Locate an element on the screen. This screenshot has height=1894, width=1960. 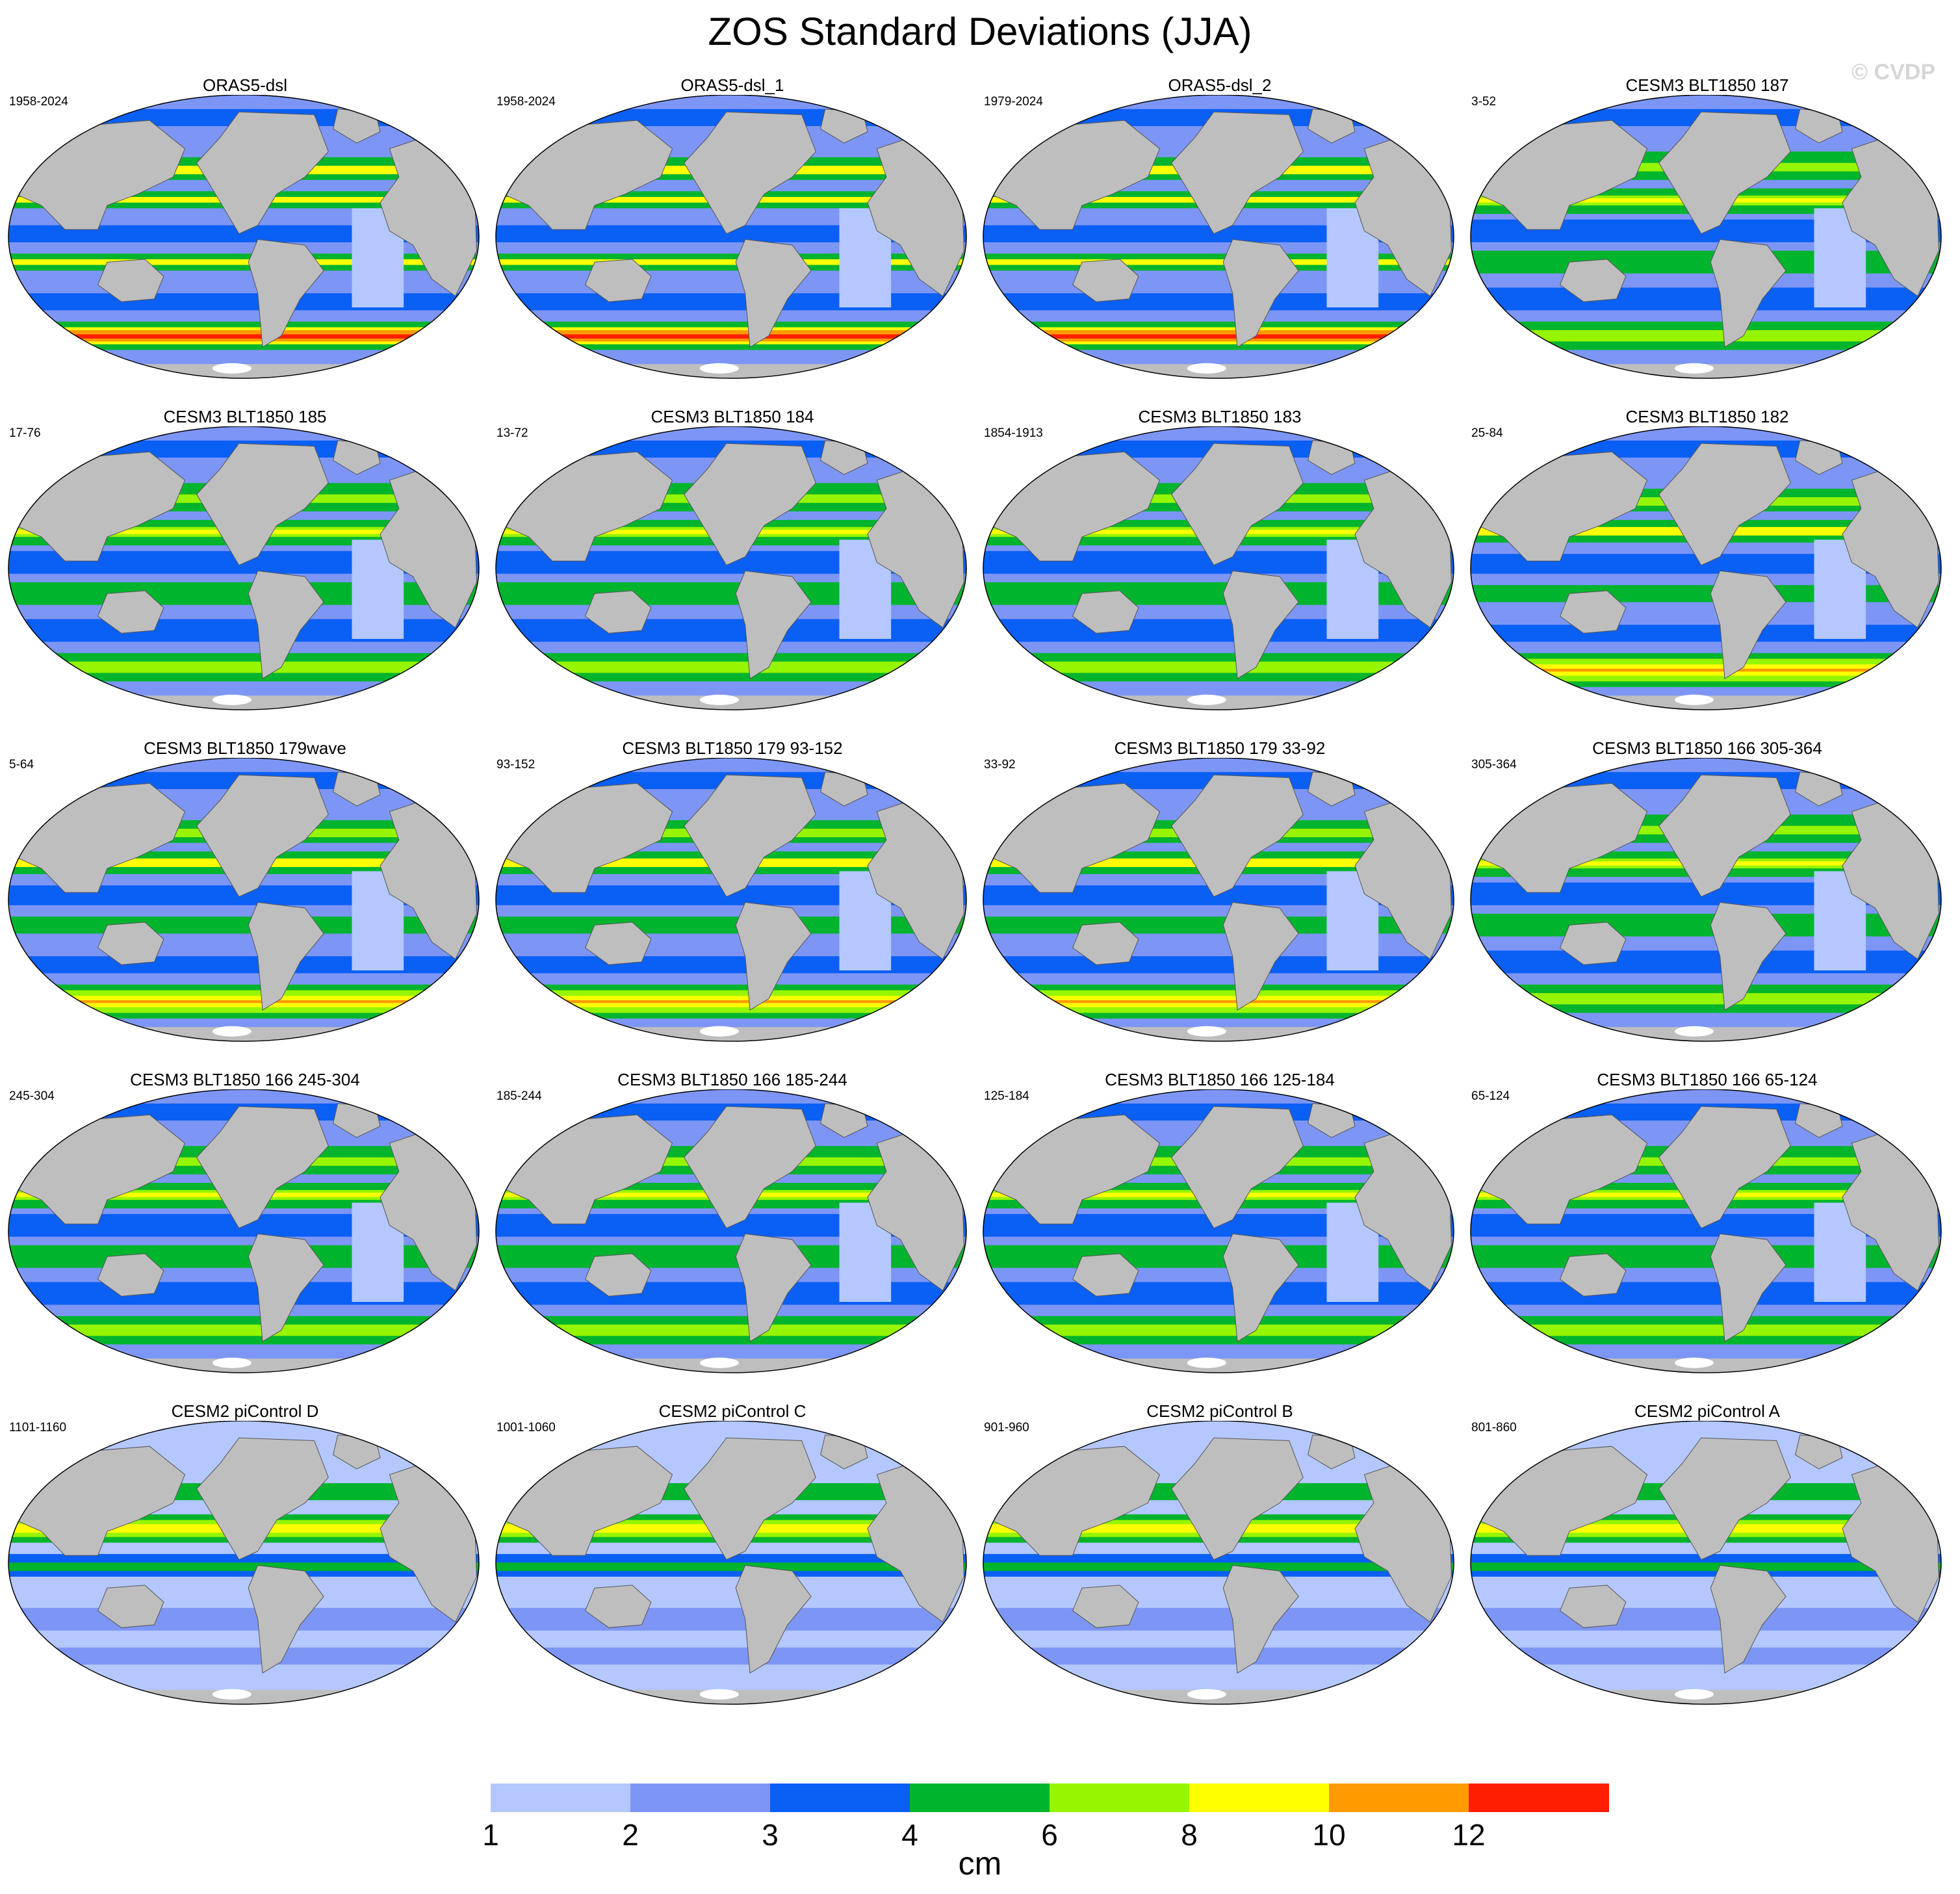
panel-title: CESM3 BLT1850 183 is located at coordinates (1220, 416).